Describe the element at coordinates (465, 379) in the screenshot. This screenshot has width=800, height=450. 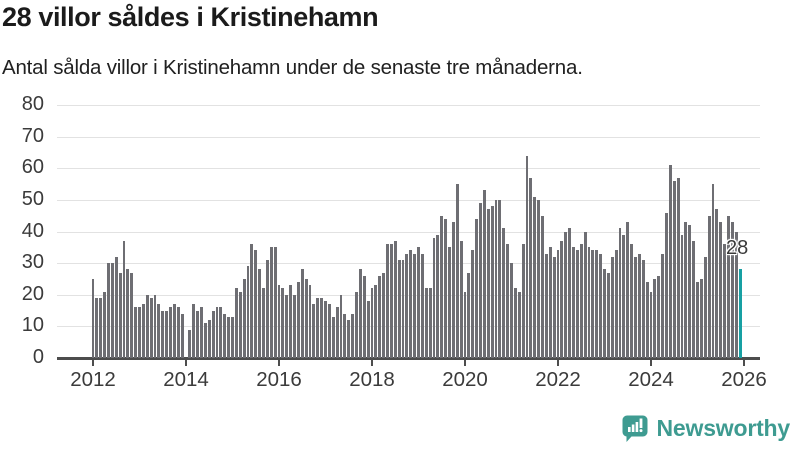
I see `x-axis-label: 2020` at that location.